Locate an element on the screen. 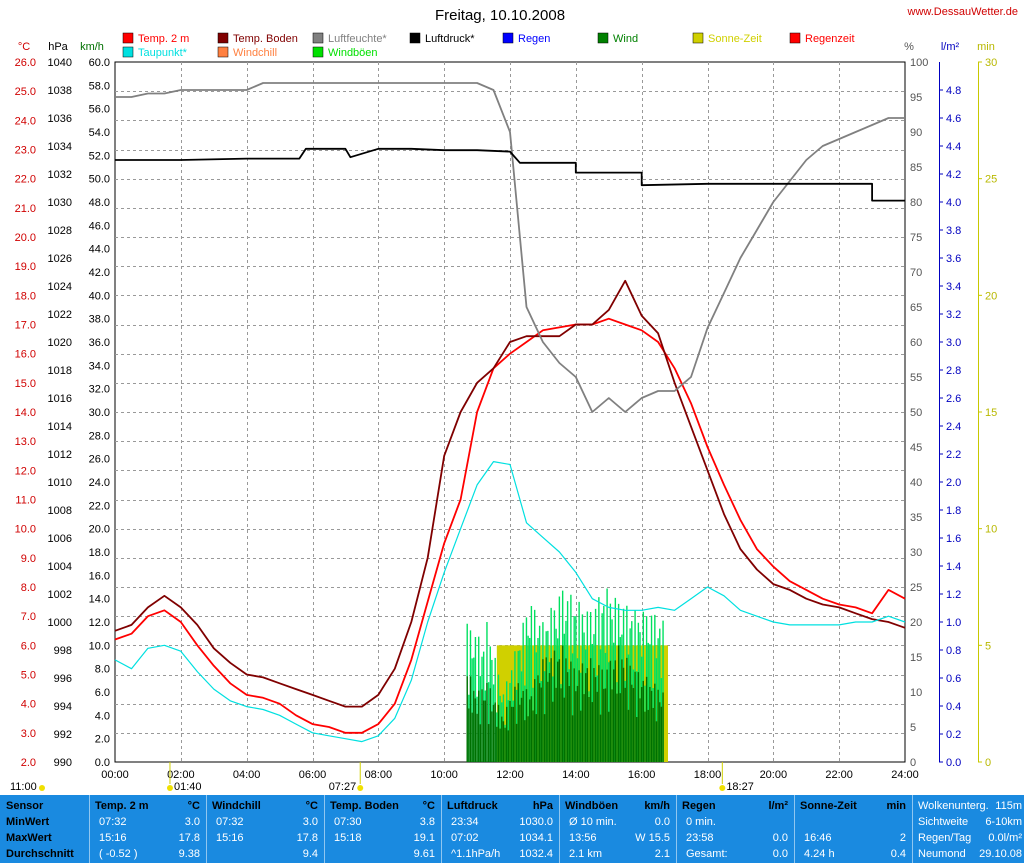 The height and width of the screenshot is (863, 1024). tick-rain: 3.2 is located at coordinates (953, 315).